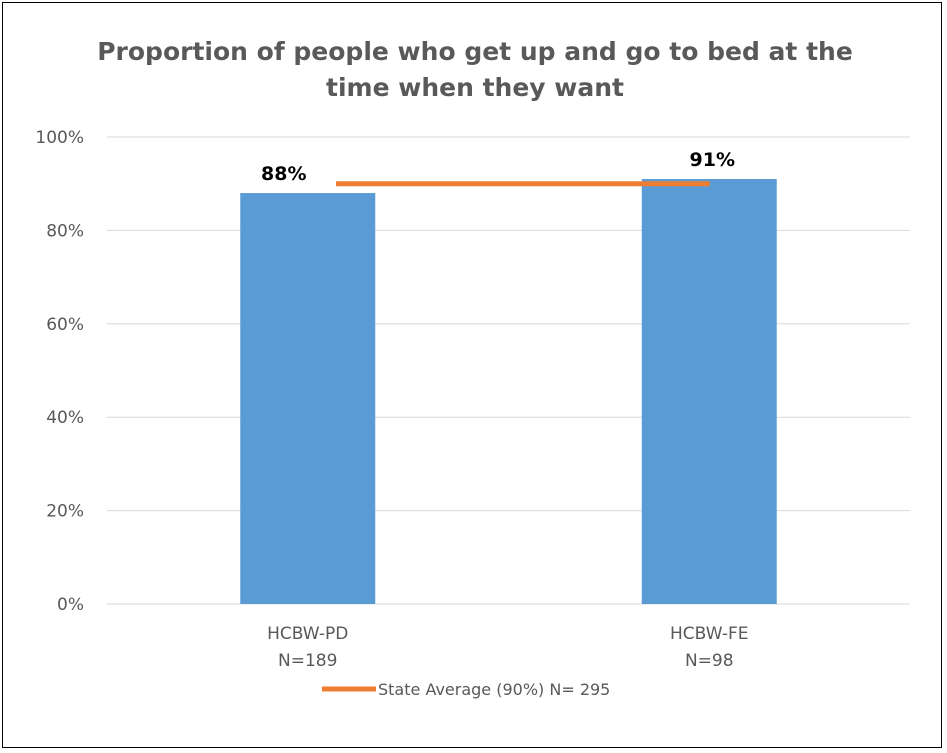 The image size is (947, 753). Describe the element at coordinates (709, 391) in the screenshot. I see `bar-hcbw-fe` at that location.